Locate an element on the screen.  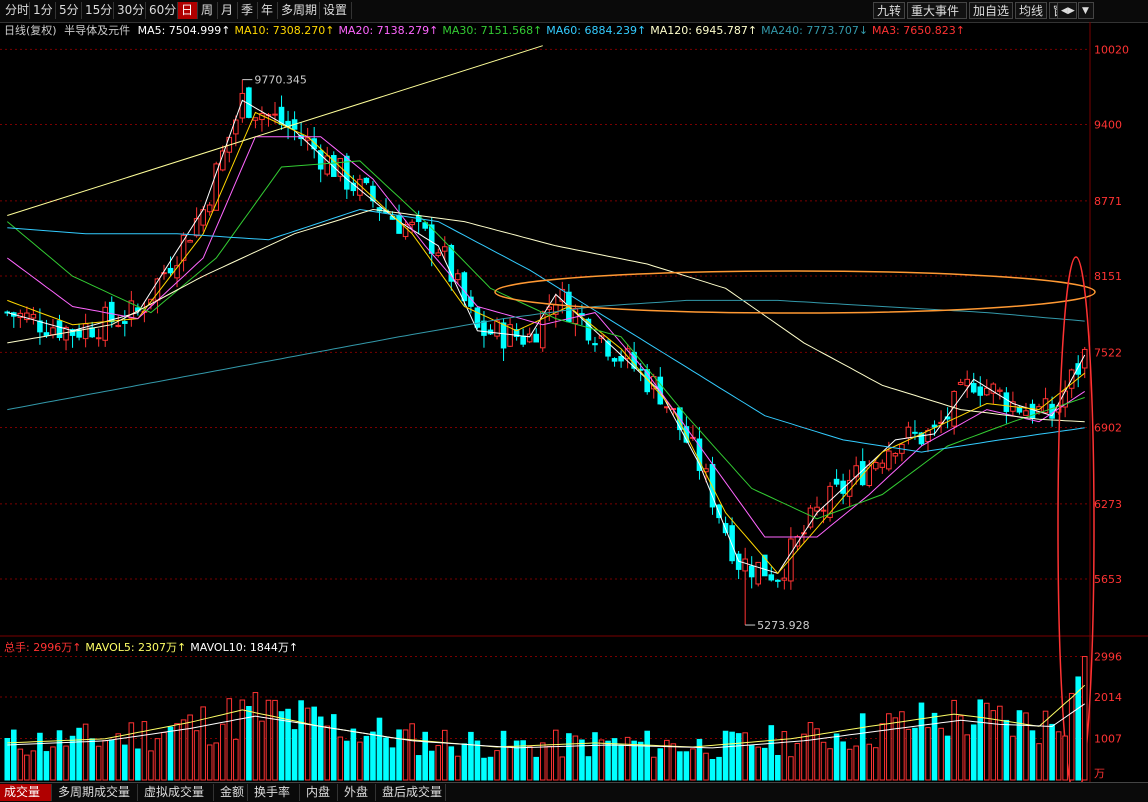
indicator-tab-5: 内盘 is located at coordinates (320, 792).